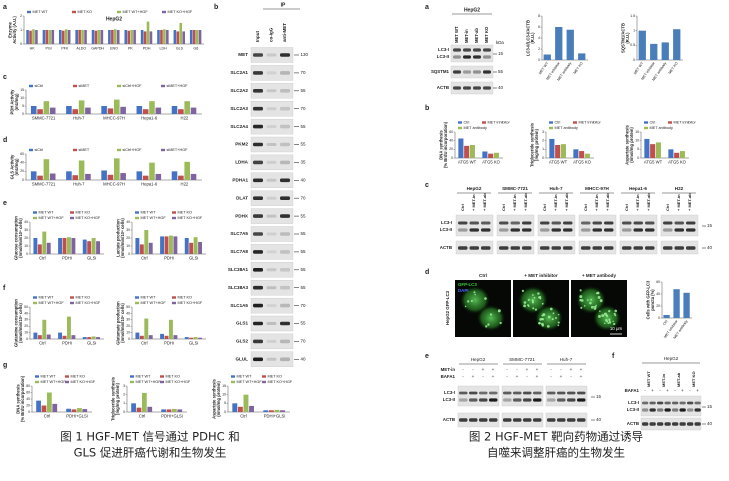  What do you see at coordinates (304, 305) in the screenshot?
I see `kda-marker: 70` at bounding box center [304, 305].